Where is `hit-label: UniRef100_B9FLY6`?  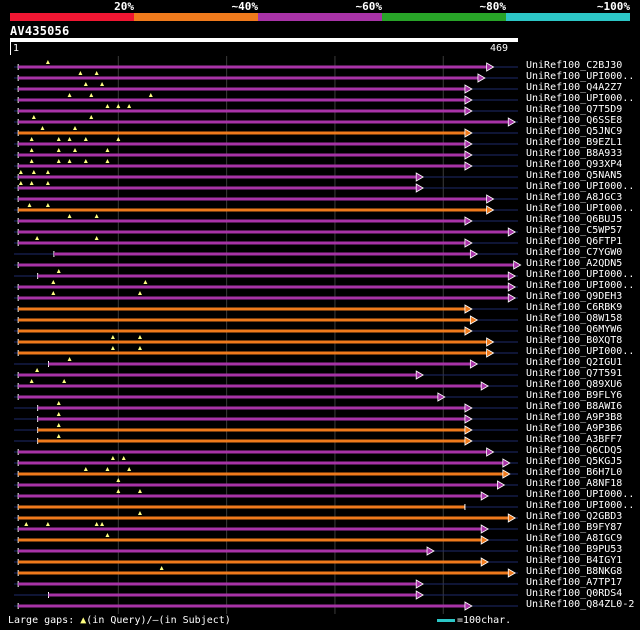
hit-label: UniRef100_B9FLY6 is located at coordinates (574, 395).